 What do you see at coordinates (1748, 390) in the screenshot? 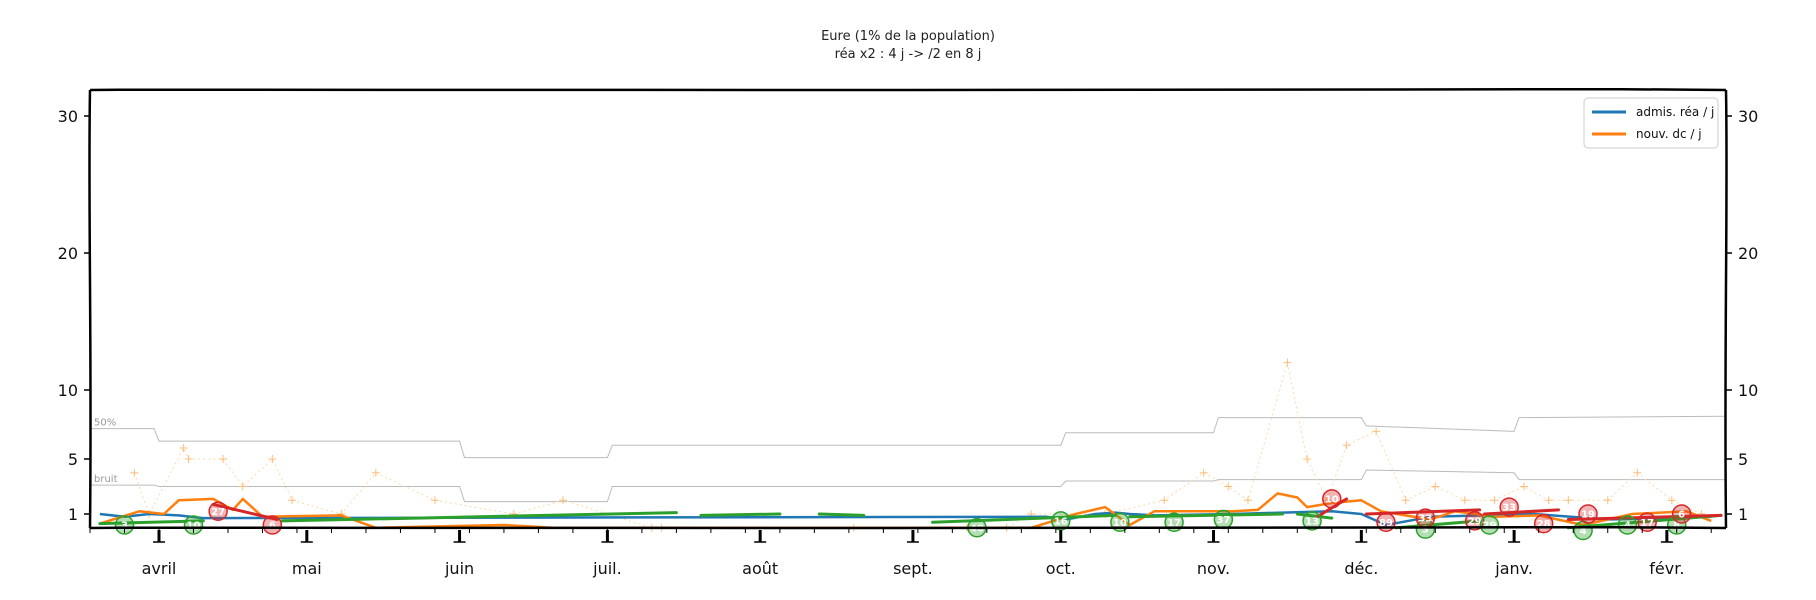
I see `y-tick-label-right: 10` at bounding box center [1748, 390].